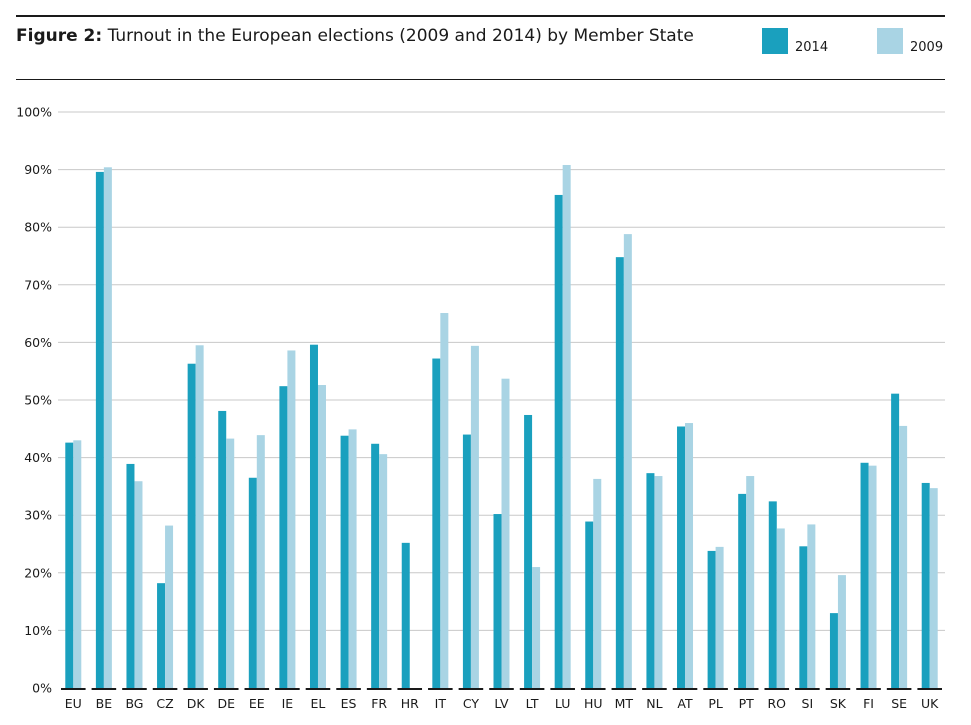 The image size is (971, 725). I want to click on x-tick-label: EL, so click(318, 703).